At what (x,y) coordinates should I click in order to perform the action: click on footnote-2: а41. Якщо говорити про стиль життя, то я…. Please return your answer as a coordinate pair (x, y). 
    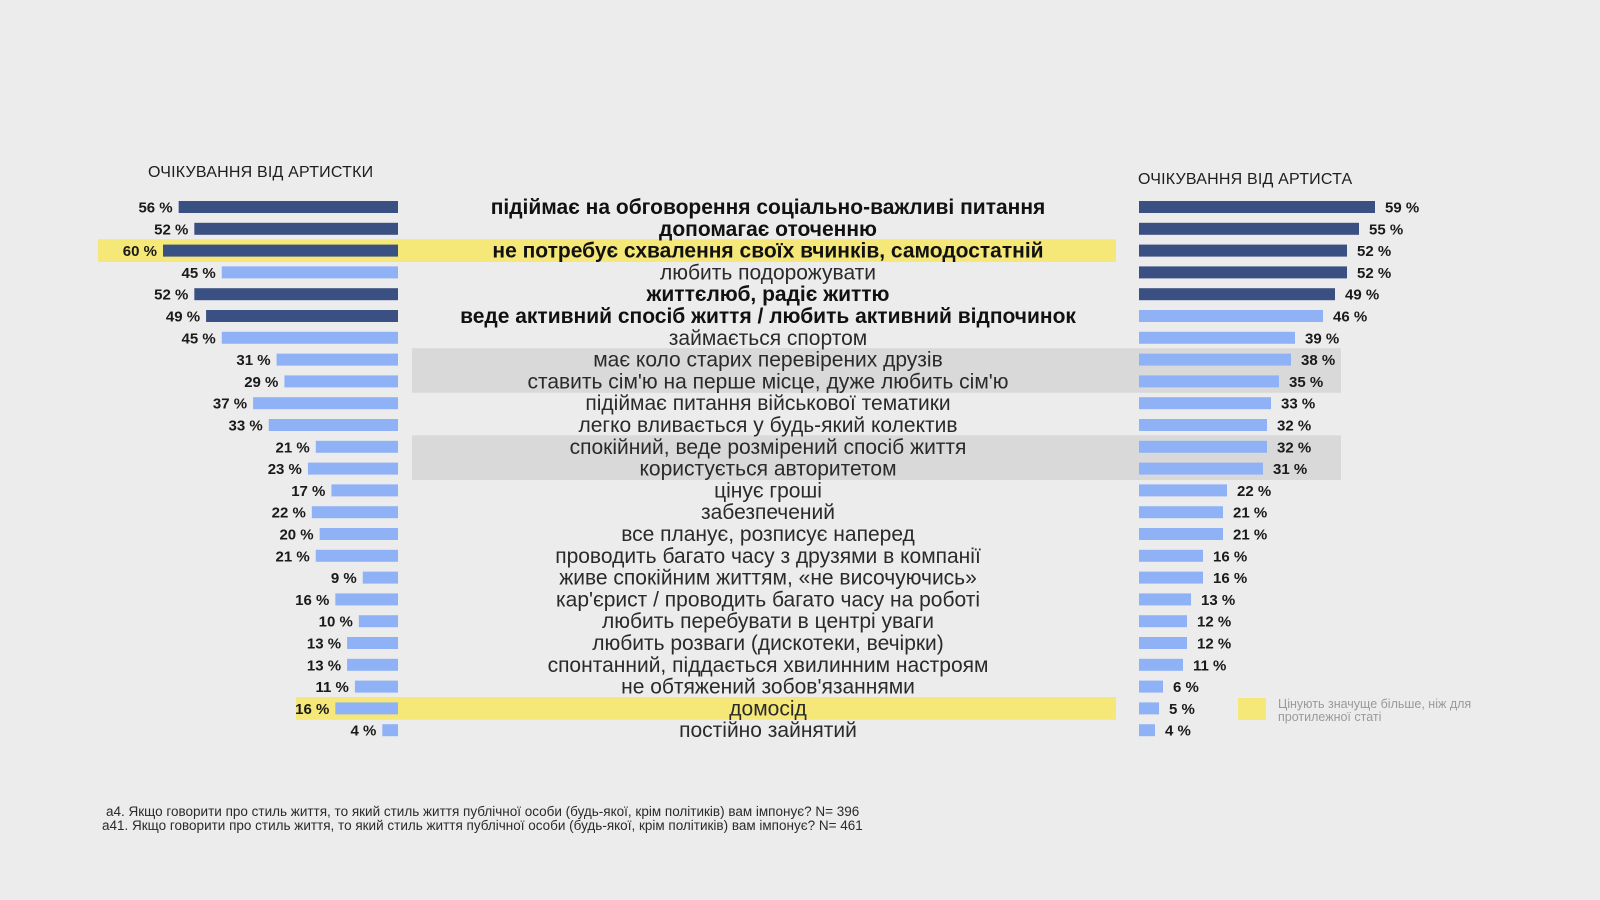
    Looking at the image, I should click on (482, 825).